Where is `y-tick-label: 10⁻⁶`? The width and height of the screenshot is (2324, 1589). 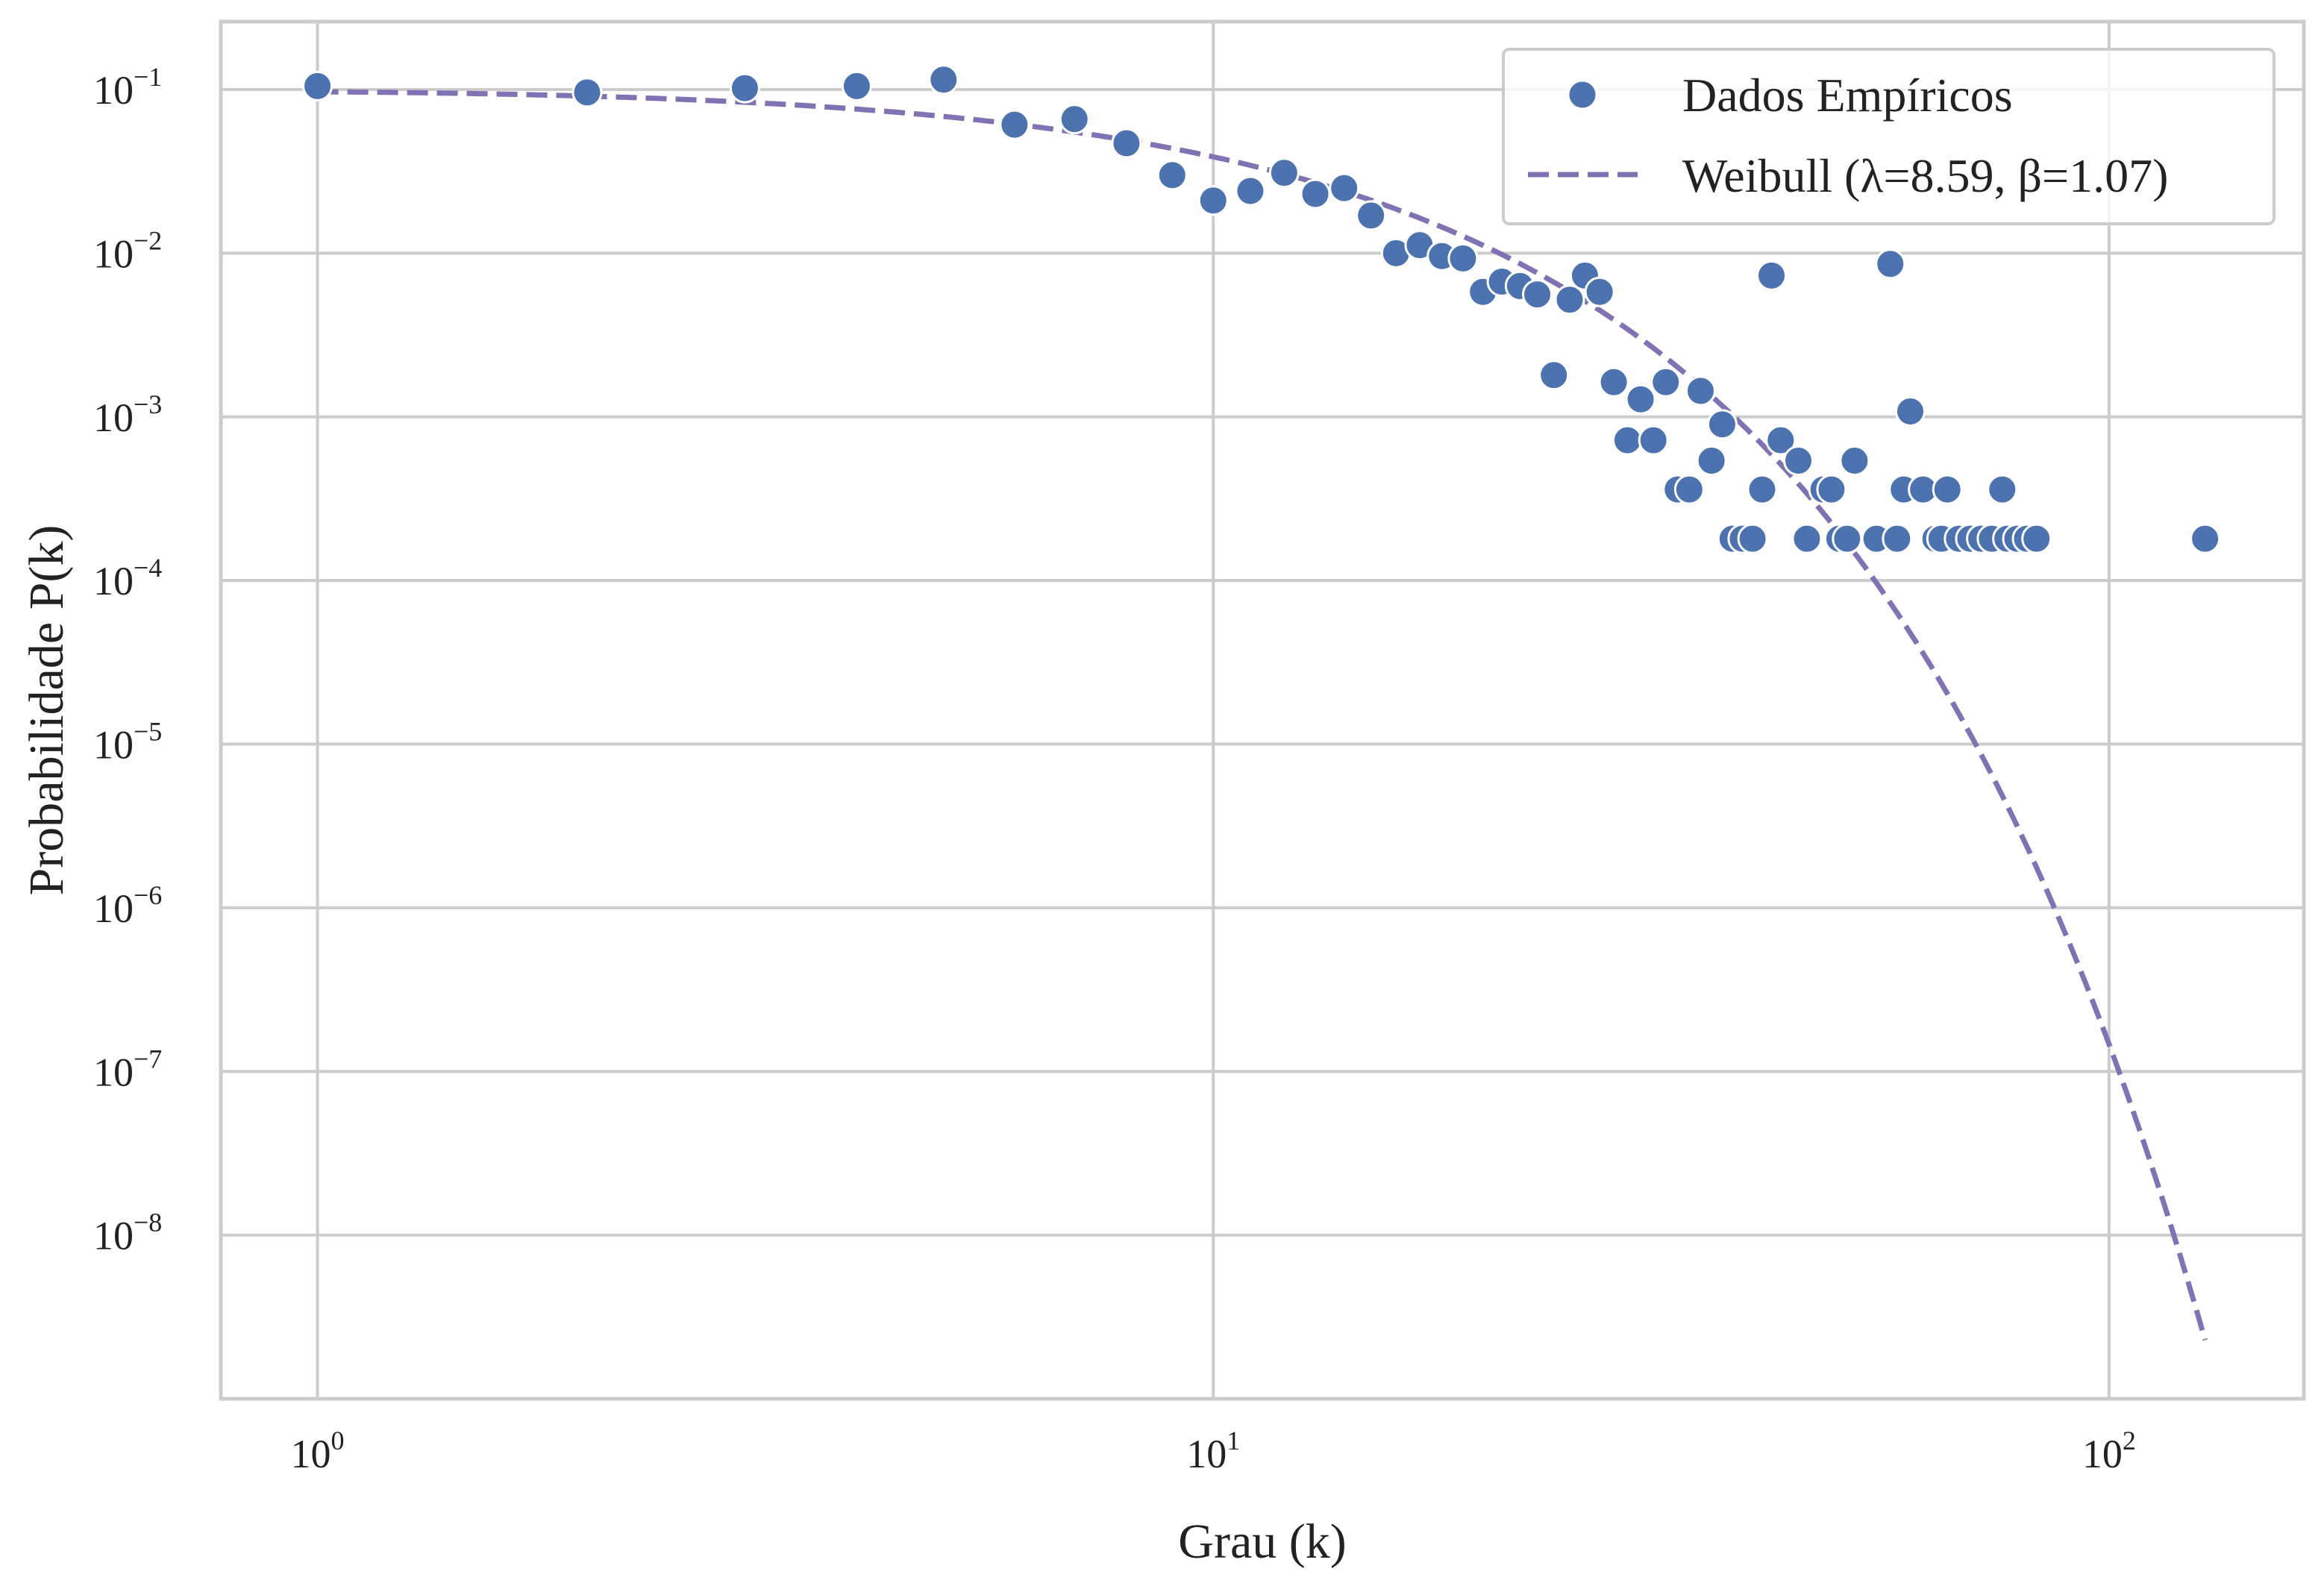
y-tick-label: 10⁻⁶ is located at coordinates (128, 906).